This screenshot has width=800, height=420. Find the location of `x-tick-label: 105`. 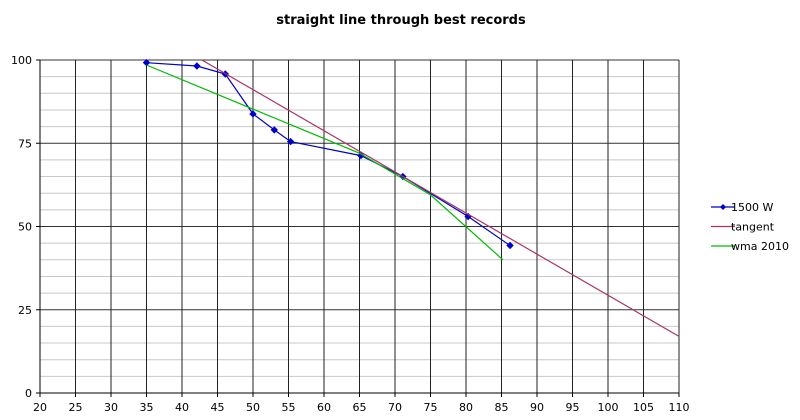

x-tick-label: 105 is located at coordinates (643, 407).